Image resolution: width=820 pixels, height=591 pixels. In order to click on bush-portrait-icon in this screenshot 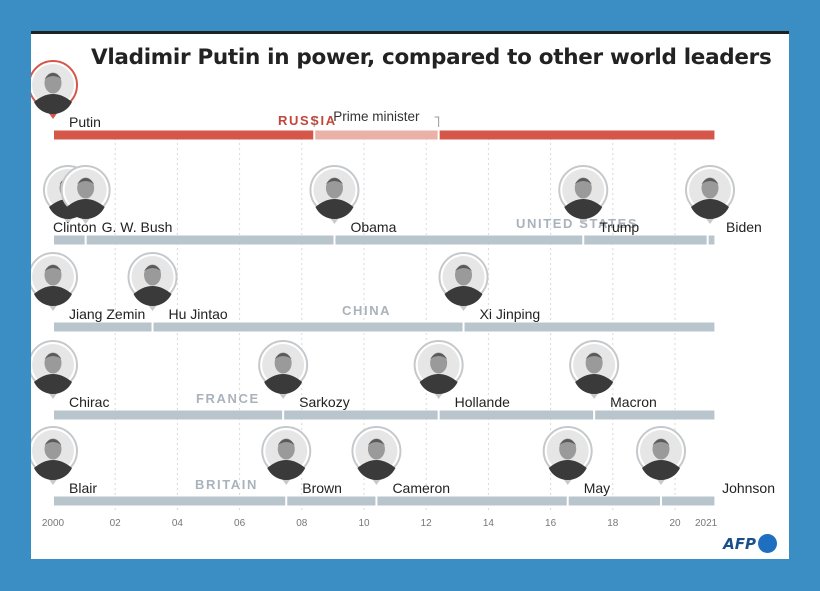, I will do `click(85, 194)`.